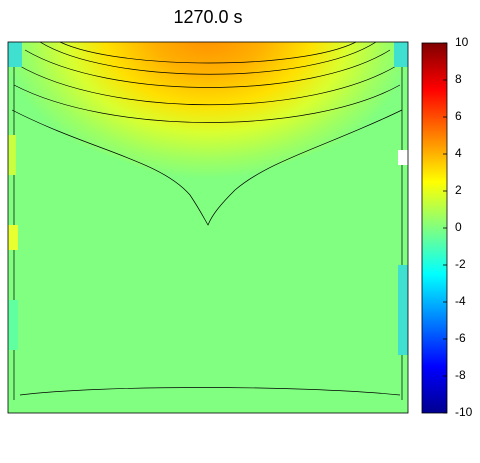 The height and width of the screenshot is (463, 480). What do you see at coordinates (458, 190) in the screenshot?
I see `colorbar-tick-label: 2` at bounding box center [458, 190].